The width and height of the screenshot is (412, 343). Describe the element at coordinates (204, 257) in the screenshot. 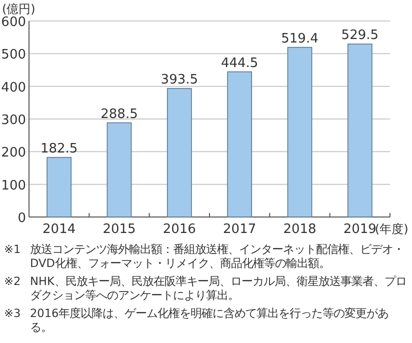

I see `text: ※1 放送コンテンツ海外輸出額：番組放送権、インターネット配信権、ビデオ・DVD化権、フォーマット・リメイク、商品化権等の輸出額。` at that location.